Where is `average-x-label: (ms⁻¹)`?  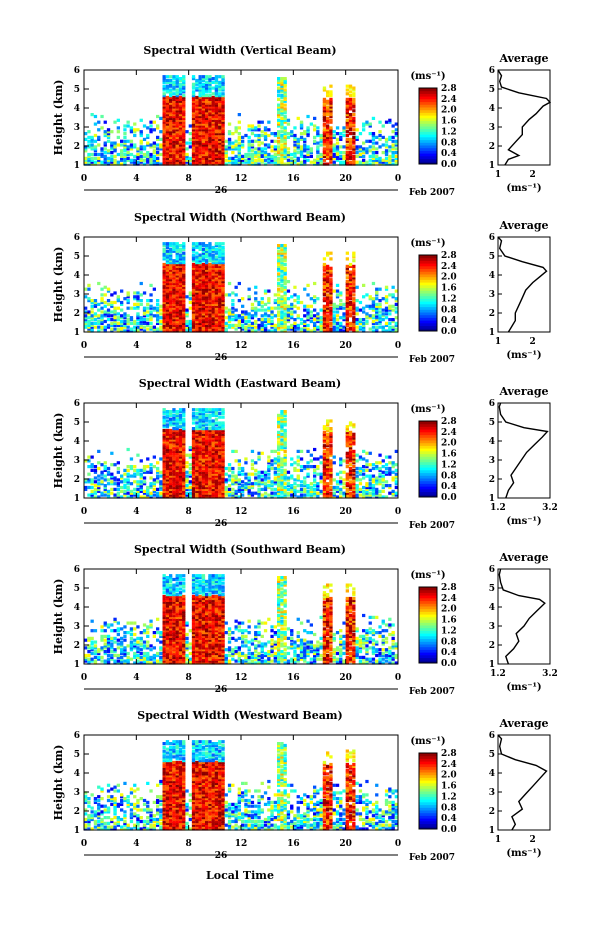 average-x-label: (ms⁻¹) is located at coordinates (523, 188).